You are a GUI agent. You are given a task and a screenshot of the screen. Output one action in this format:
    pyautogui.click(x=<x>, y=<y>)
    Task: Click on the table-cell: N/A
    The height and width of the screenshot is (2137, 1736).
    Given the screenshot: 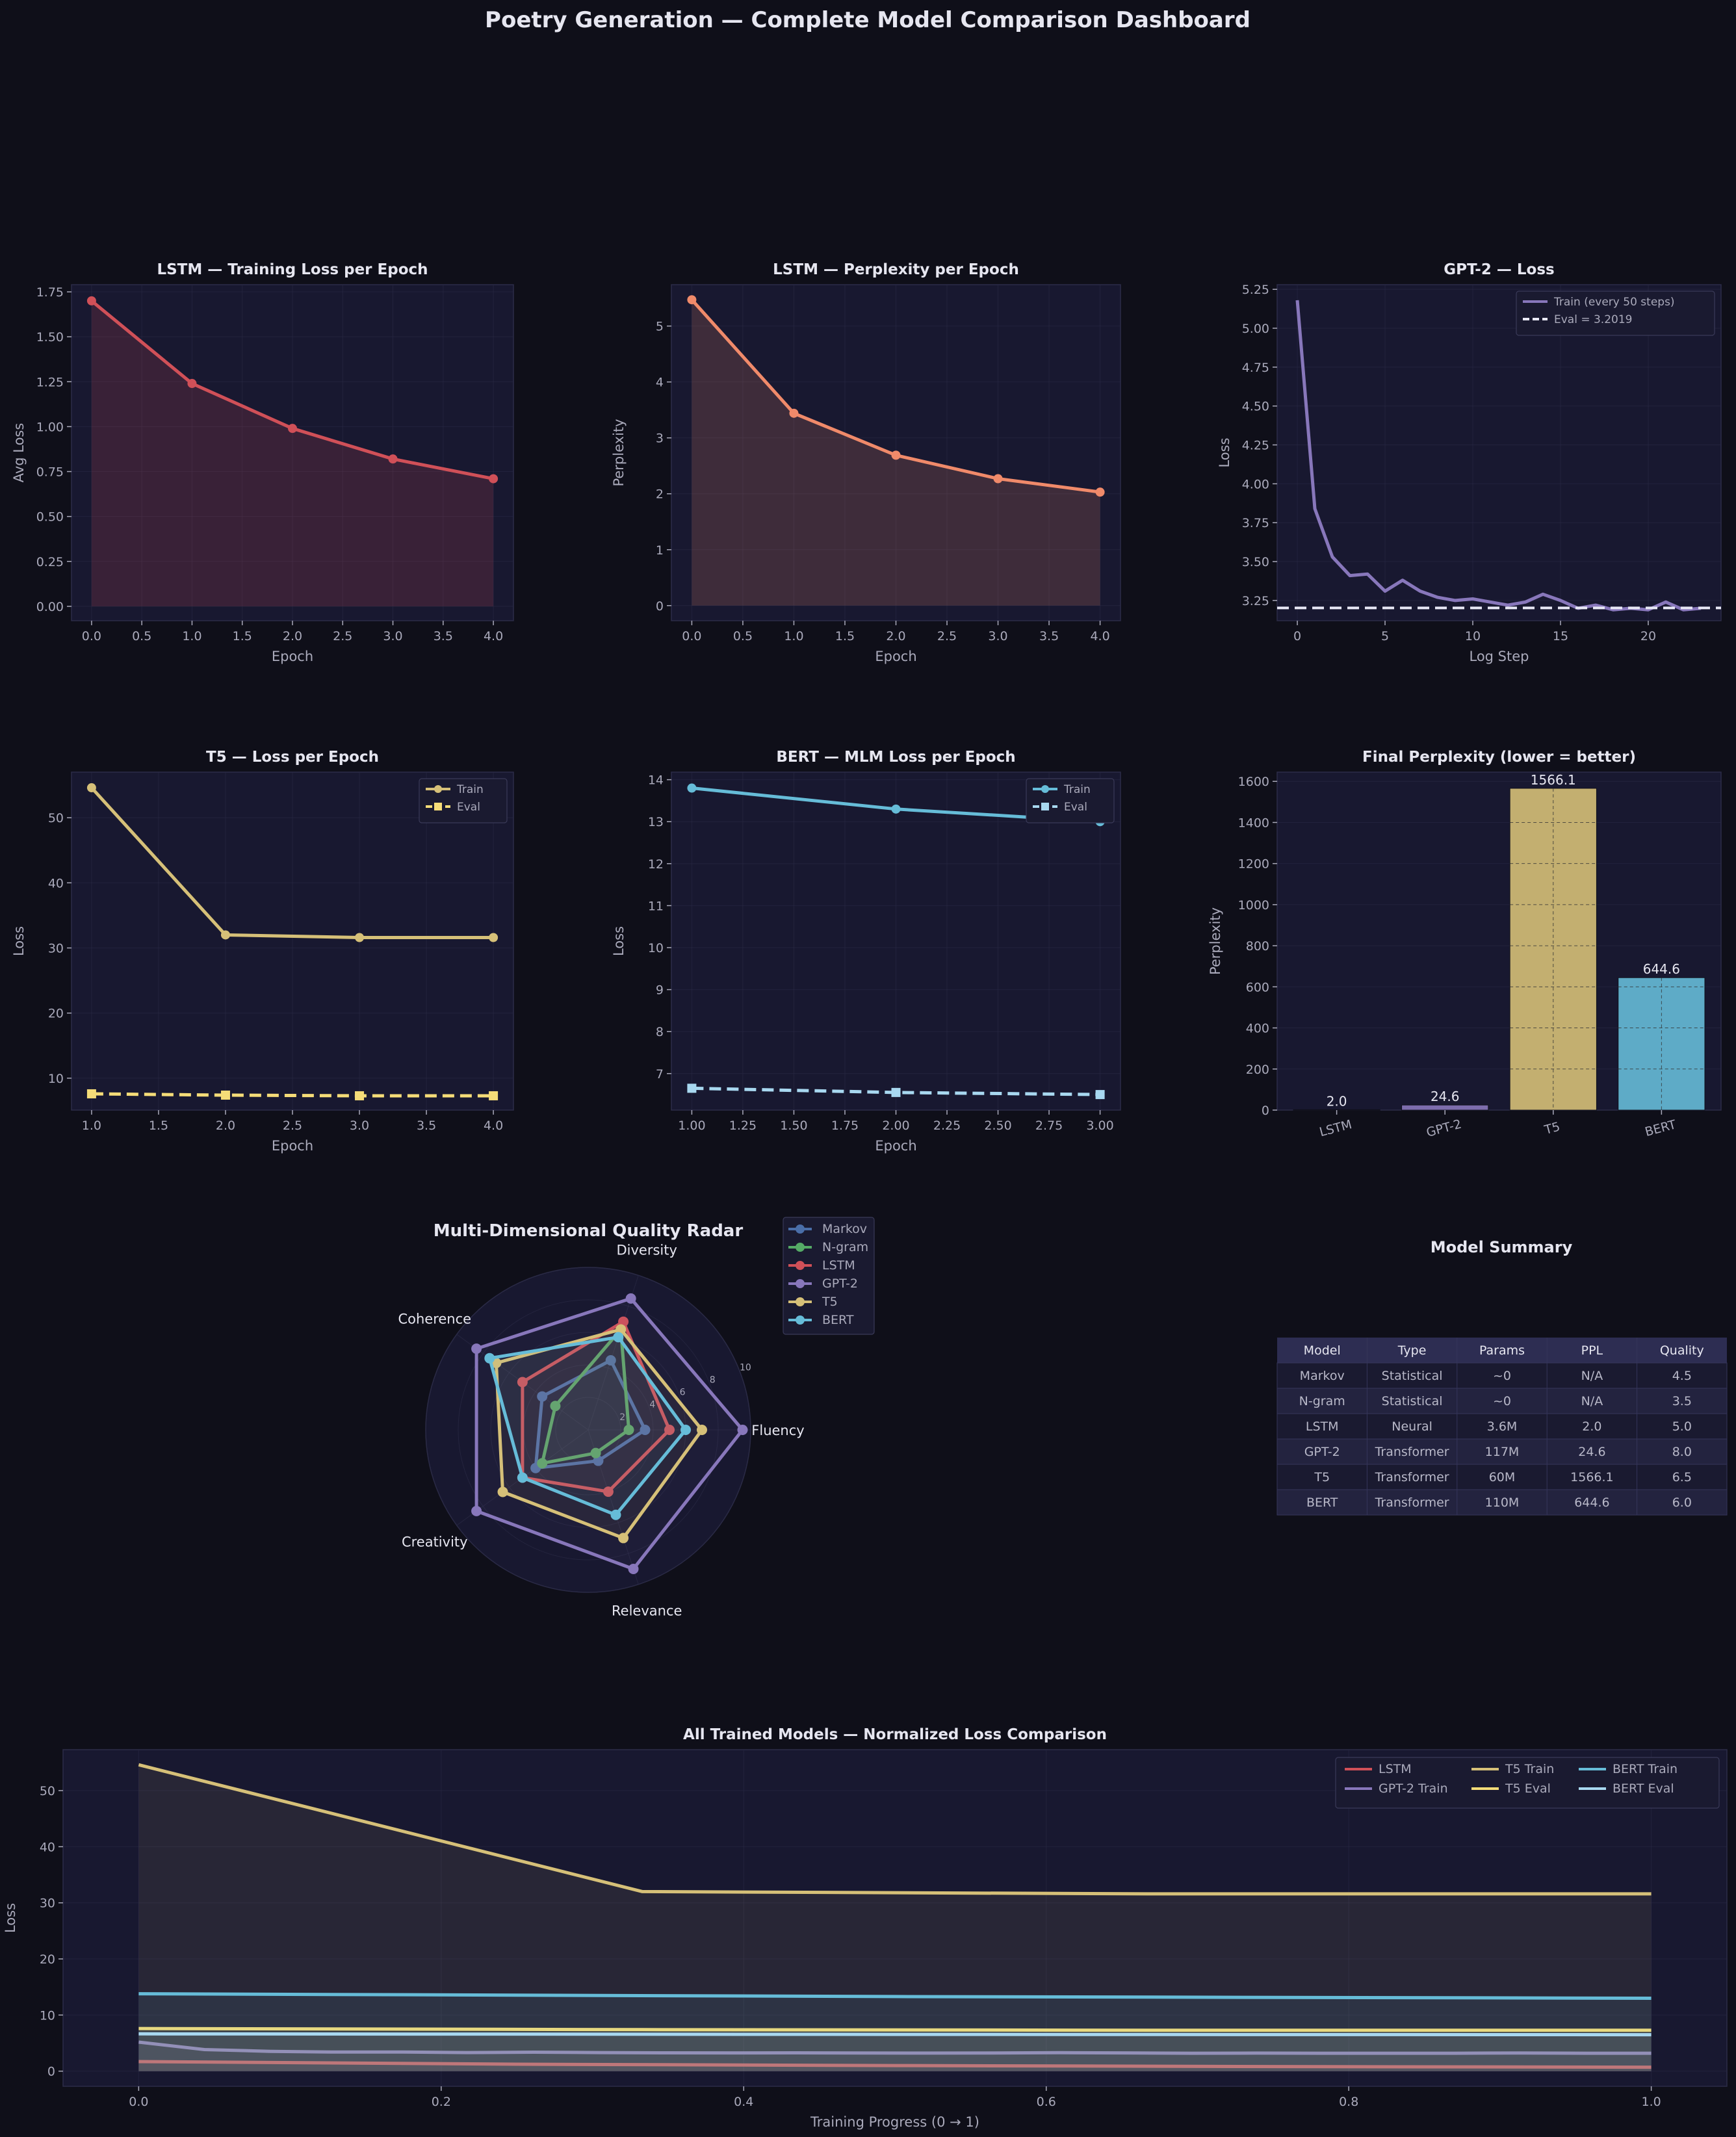 What is the action you would take?
    pyautogui.click(x=1592, y=1376)
    